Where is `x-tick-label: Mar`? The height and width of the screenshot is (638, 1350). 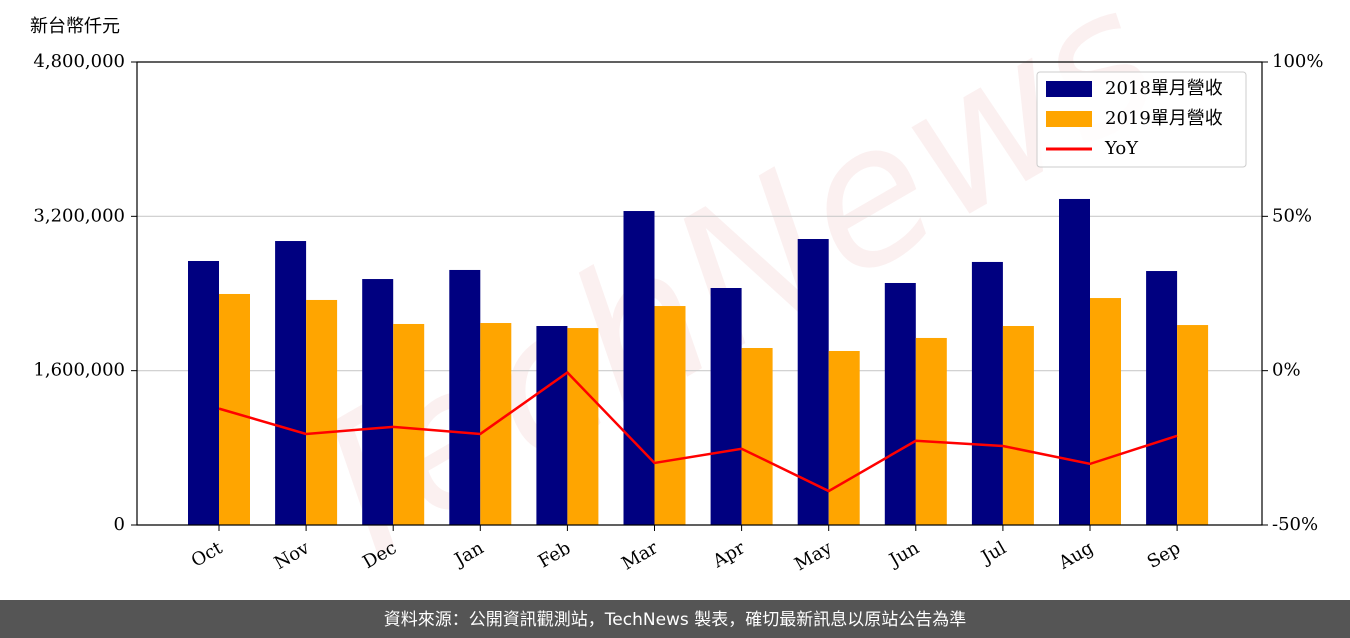 x-tick-label: Mar is located at coordinates (640, 555).